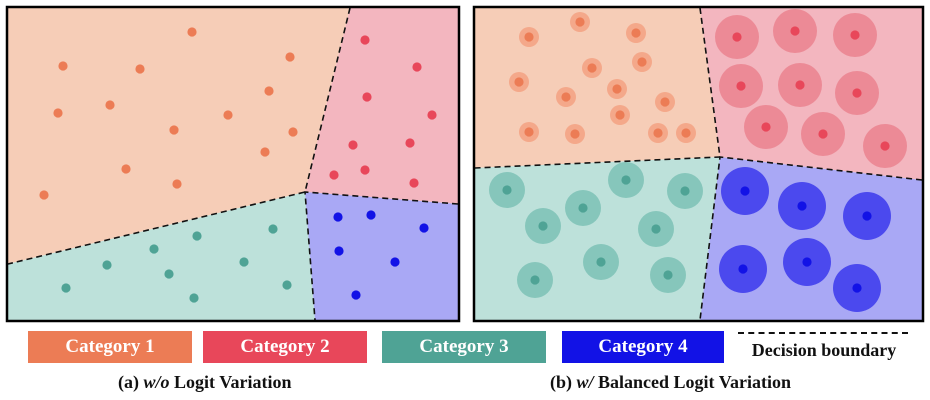  I want to click on panel-a-decision-boundary, so click(381, 256).